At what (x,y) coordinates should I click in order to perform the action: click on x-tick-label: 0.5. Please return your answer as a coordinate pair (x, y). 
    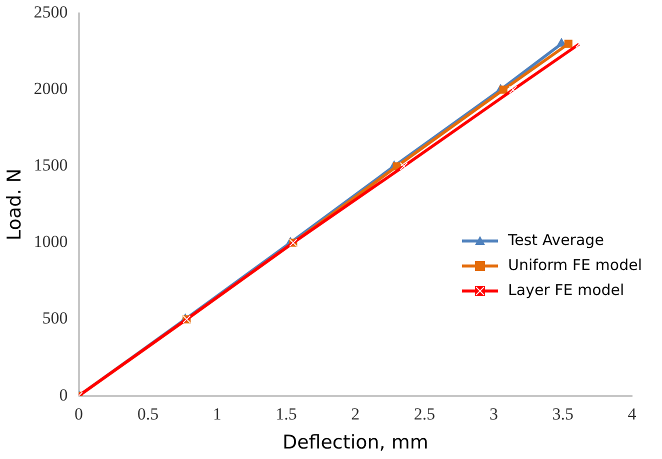
    Looking at the image, I should click on (148, 414).